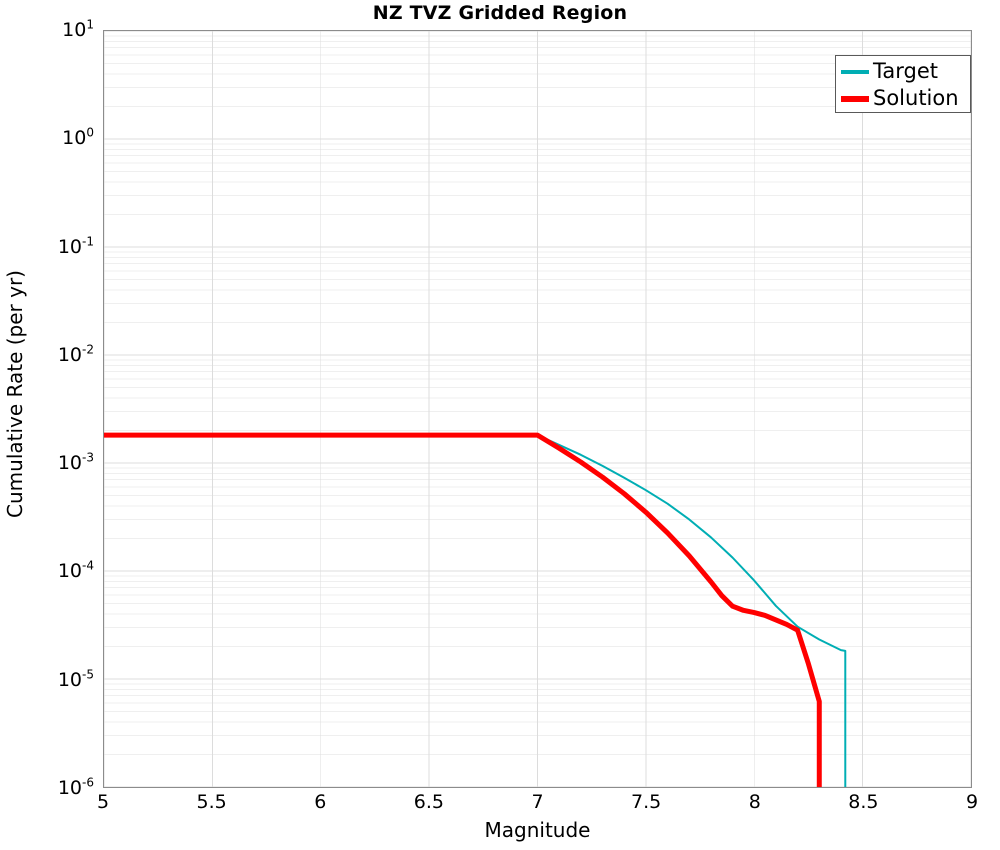 The height and width of the screenshot is (850, 1000). What do you see at coordinates (537, 802) in the screenshot?
I see `x-tick-label: 7` at bounding box center [537, 802].